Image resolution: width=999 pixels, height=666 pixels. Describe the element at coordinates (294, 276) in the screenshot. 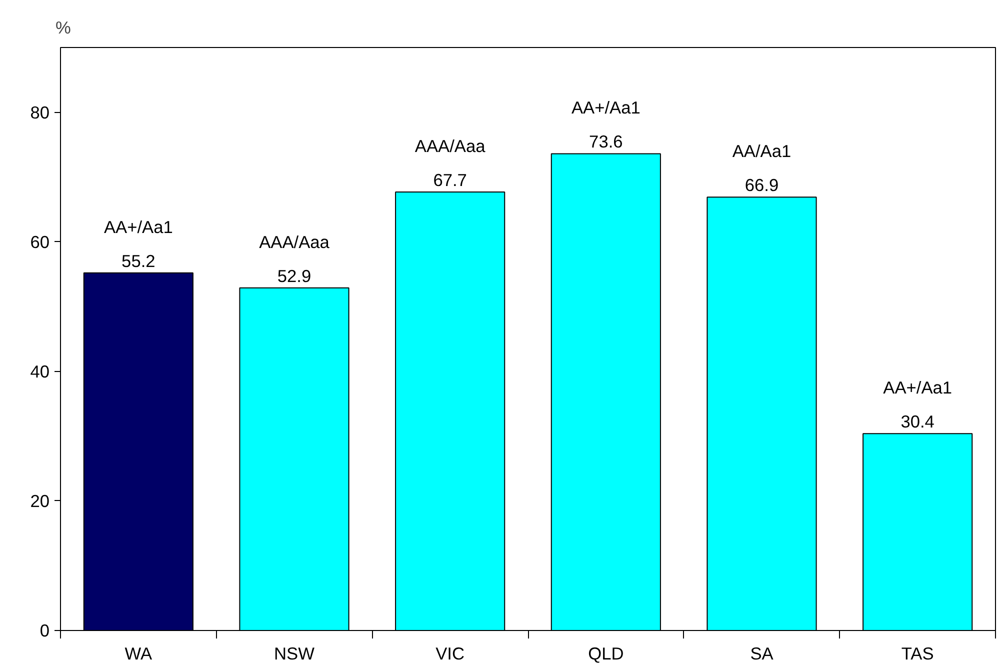

I see `data-label: 52.9` at that location.